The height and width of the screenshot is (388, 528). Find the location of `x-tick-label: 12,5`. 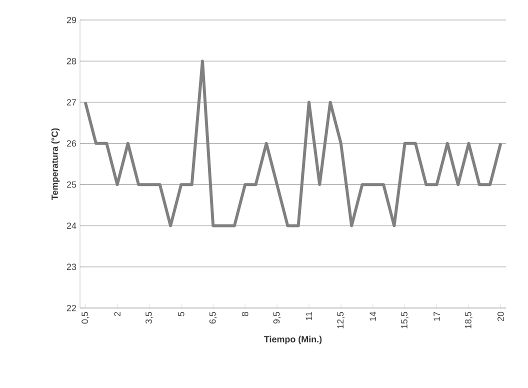

x-tick-label: 12,5 is located at coordinates (341, 320).